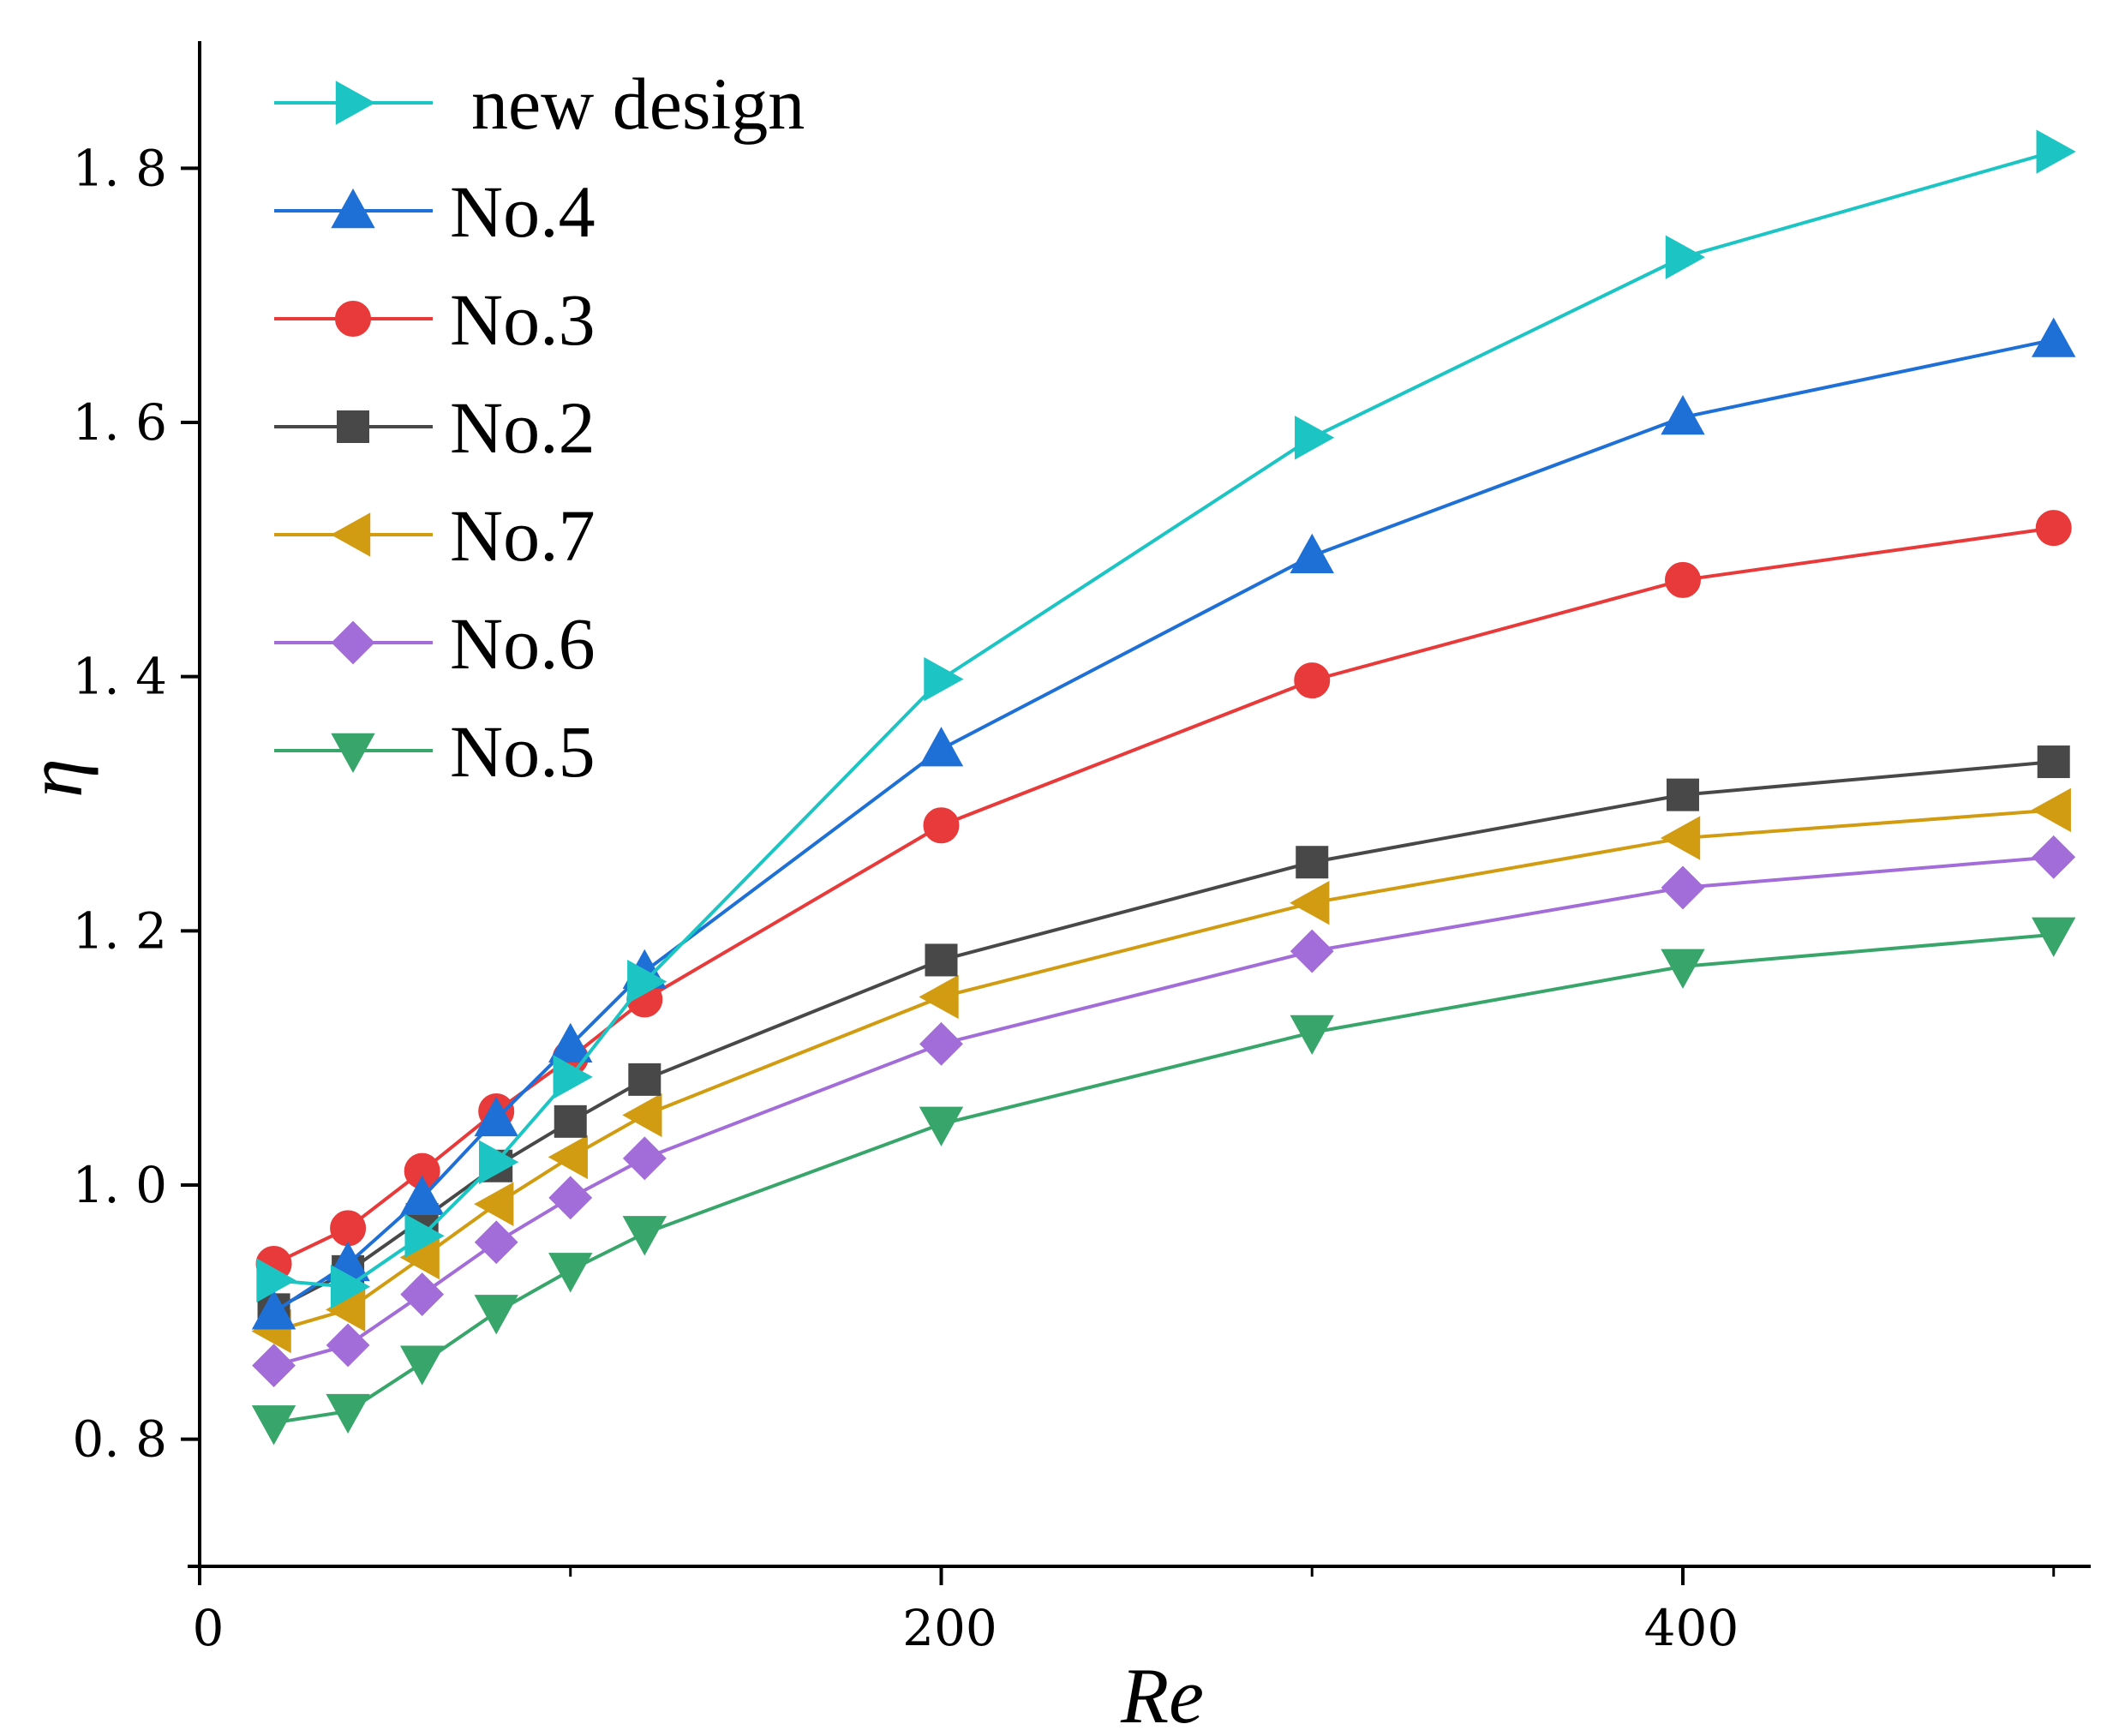 The height and width of the screenshot is (1736, 2113). What do you see at coordinates (119, 168) in the screenshot?
I see `y-tick-label: 1. 8` at bounding box center [119, 168].